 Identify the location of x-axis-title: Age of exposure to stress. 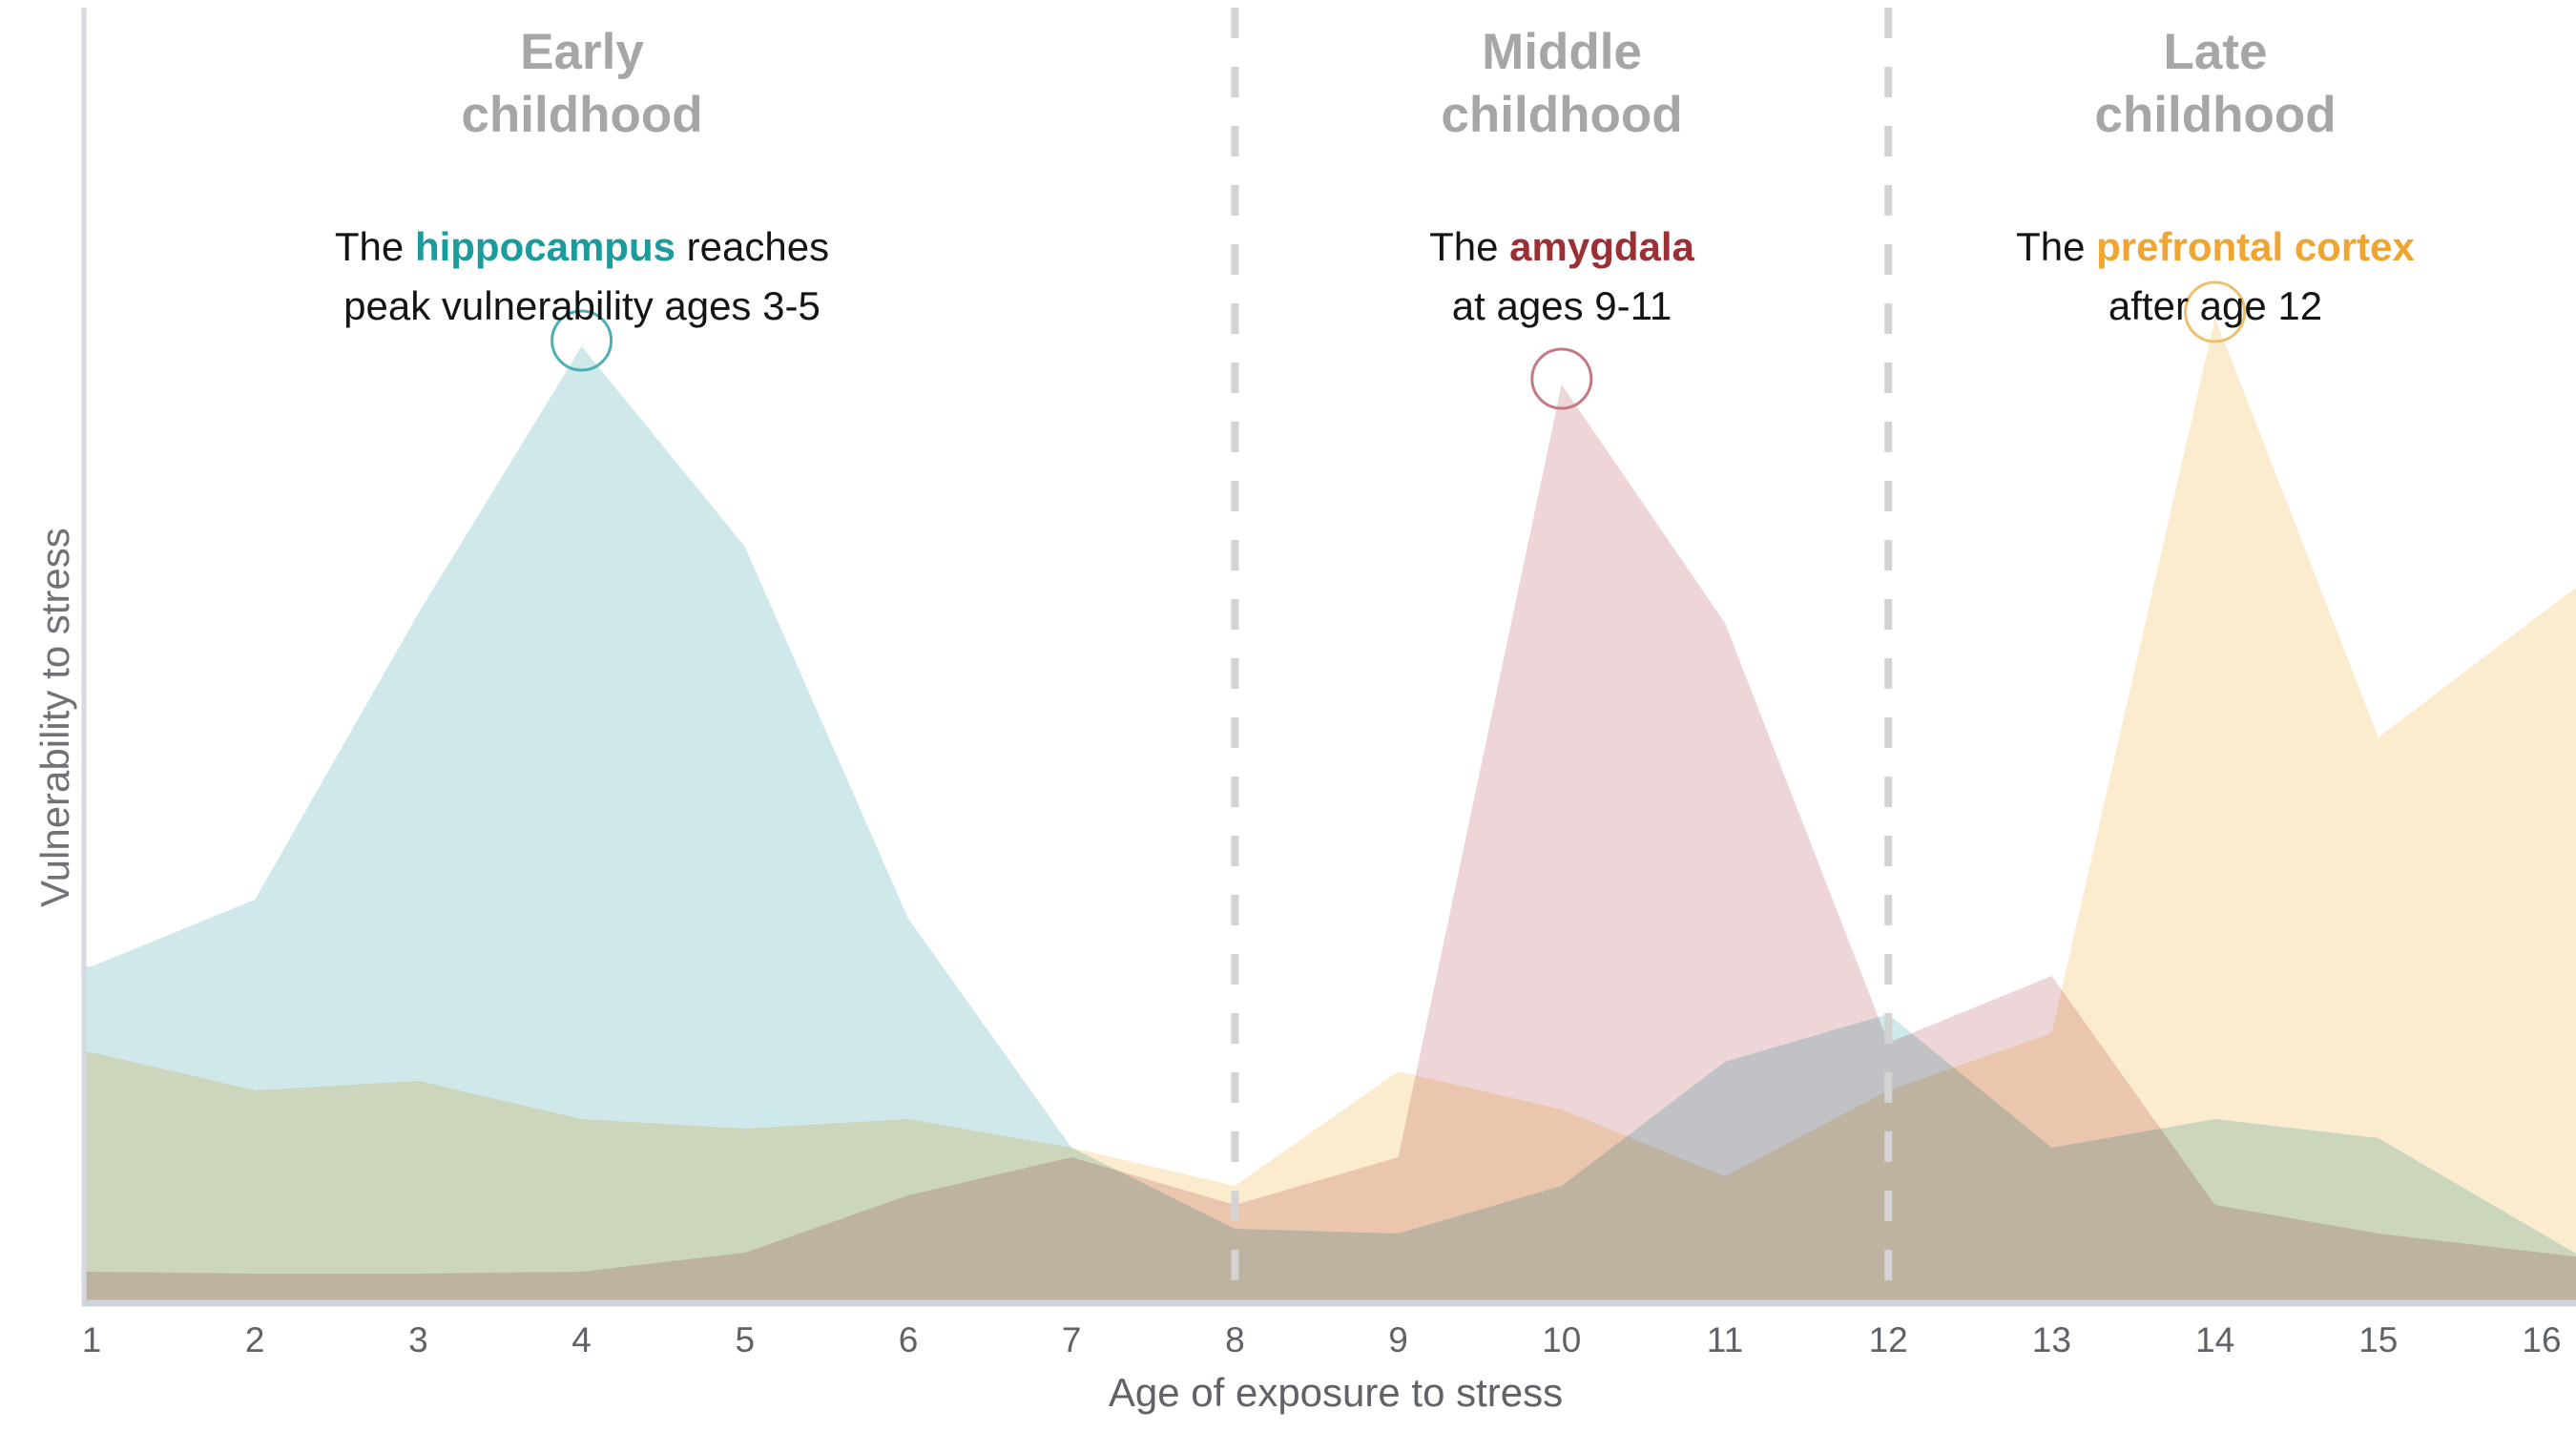
(1336, 1392).